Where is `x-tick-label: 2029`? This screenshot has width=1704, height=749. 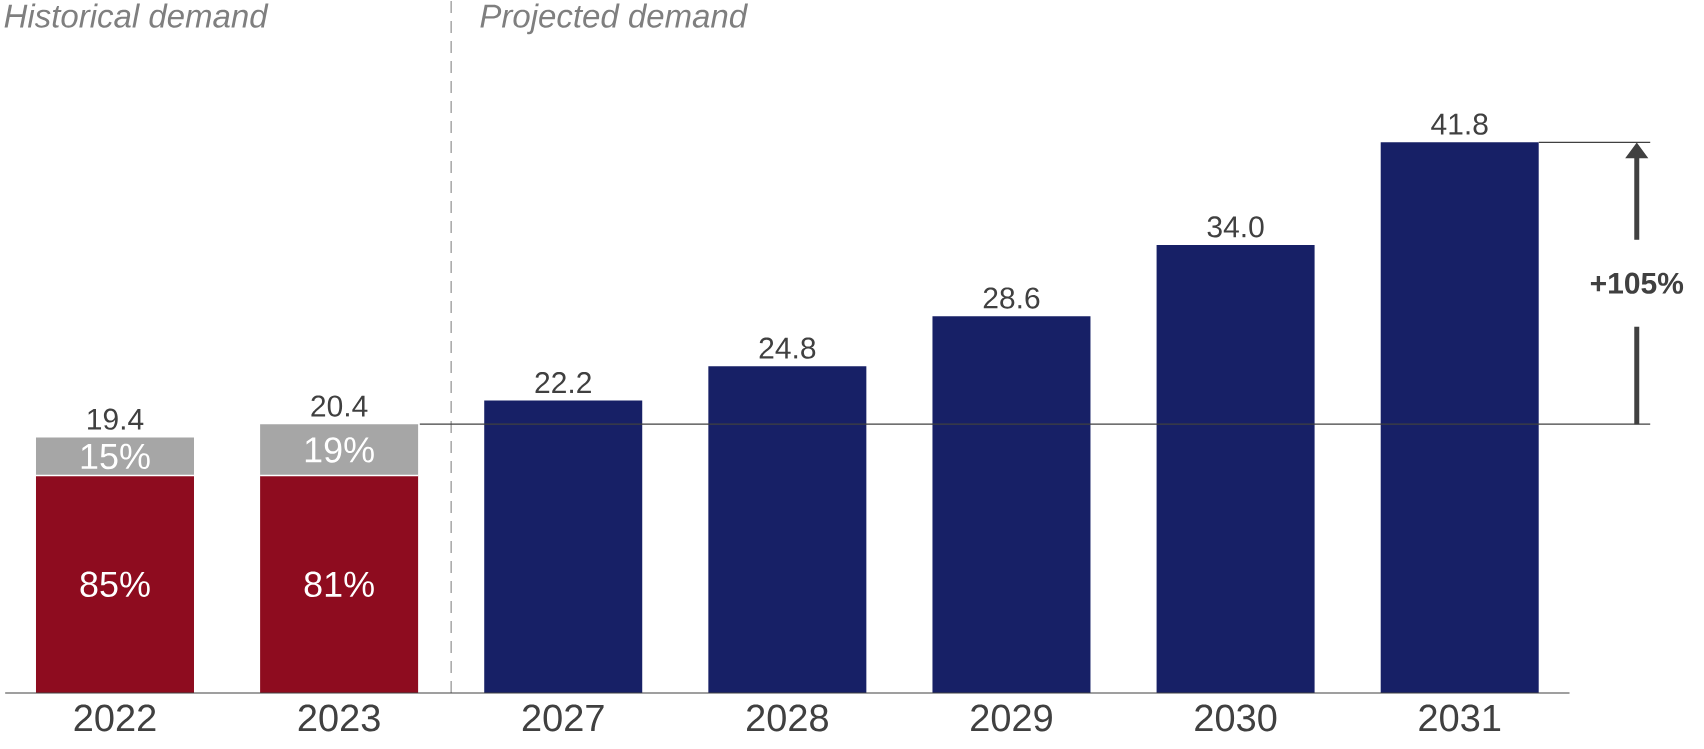 x-tick-label: 2029 is located at coordinates (1011, 718).